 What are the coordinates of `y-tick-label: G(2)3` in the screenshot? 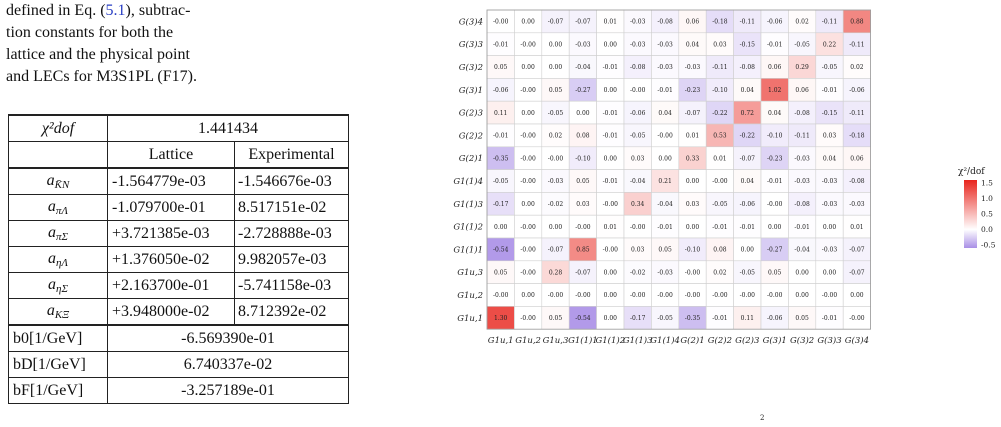 It's located at (471, 113).